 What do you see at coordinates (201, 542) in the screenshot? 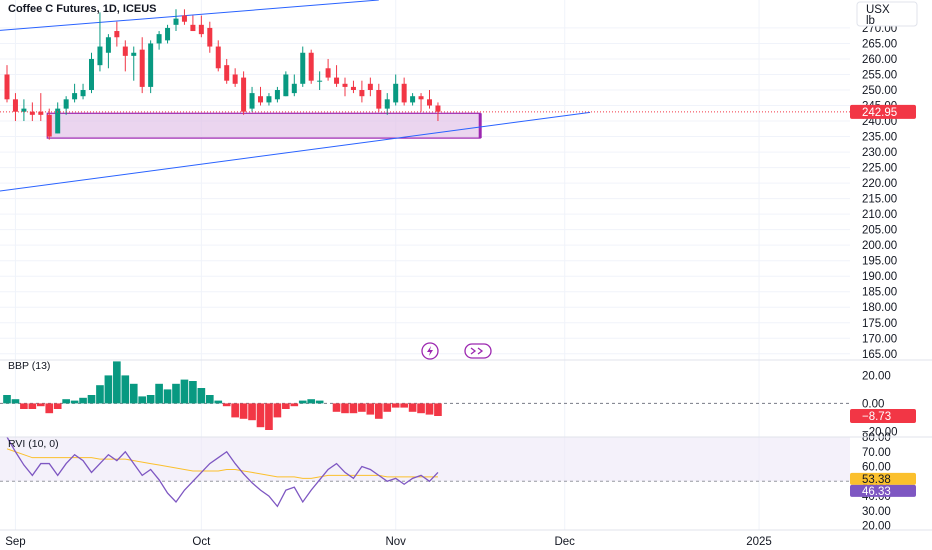
I see `time-tick-label: Oct` at bounding box center [201, 542].